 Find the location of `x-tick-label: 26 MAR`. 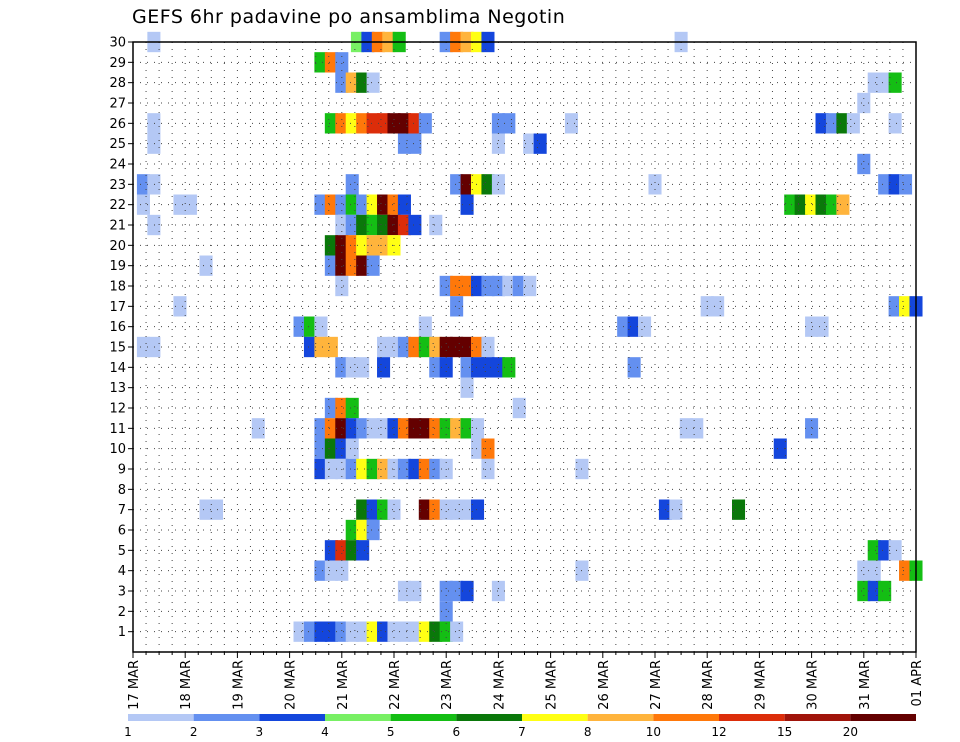

x-tick-label: 26 MAR is located at coordinates (604, 685).